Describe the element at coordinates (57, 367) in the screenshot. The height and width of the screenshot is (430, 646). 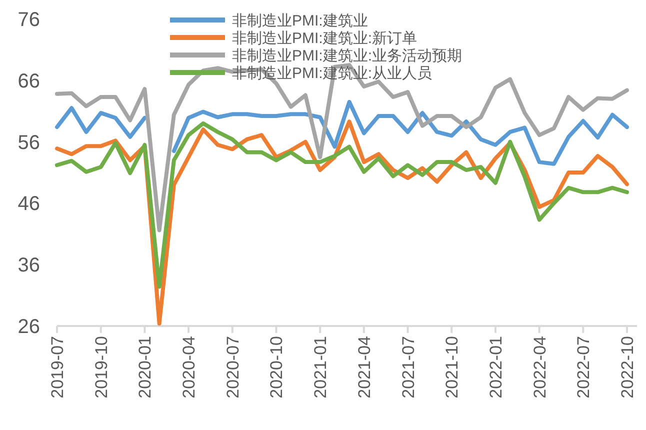
I see `x-tick-label: 2019-07` at that location.